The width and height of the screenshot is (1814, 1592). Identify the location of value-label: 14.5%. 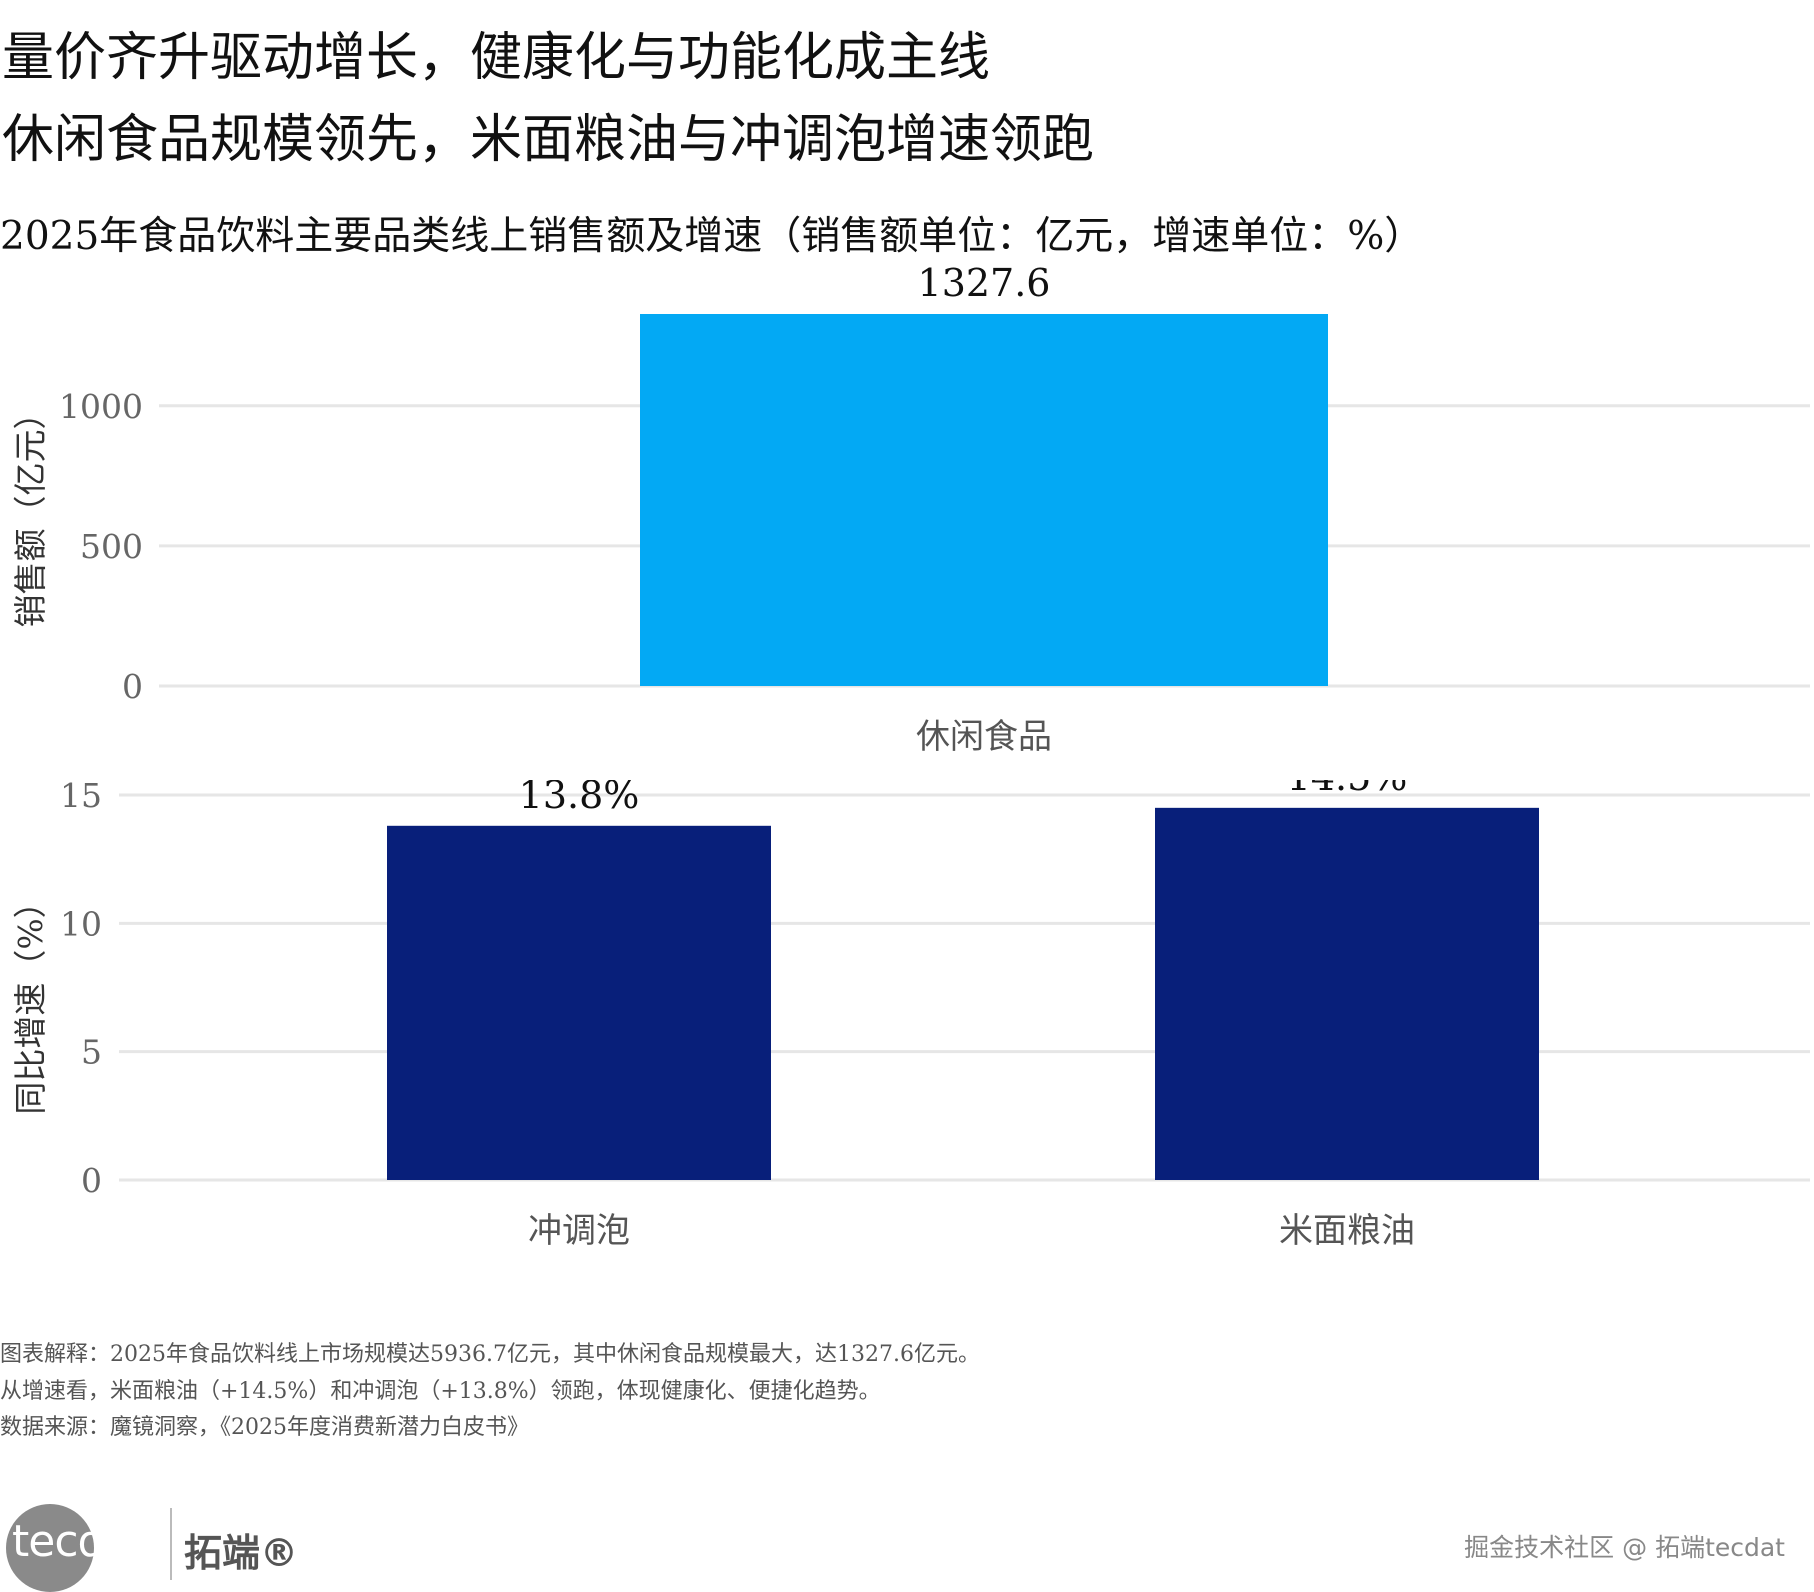
(1347, 789).